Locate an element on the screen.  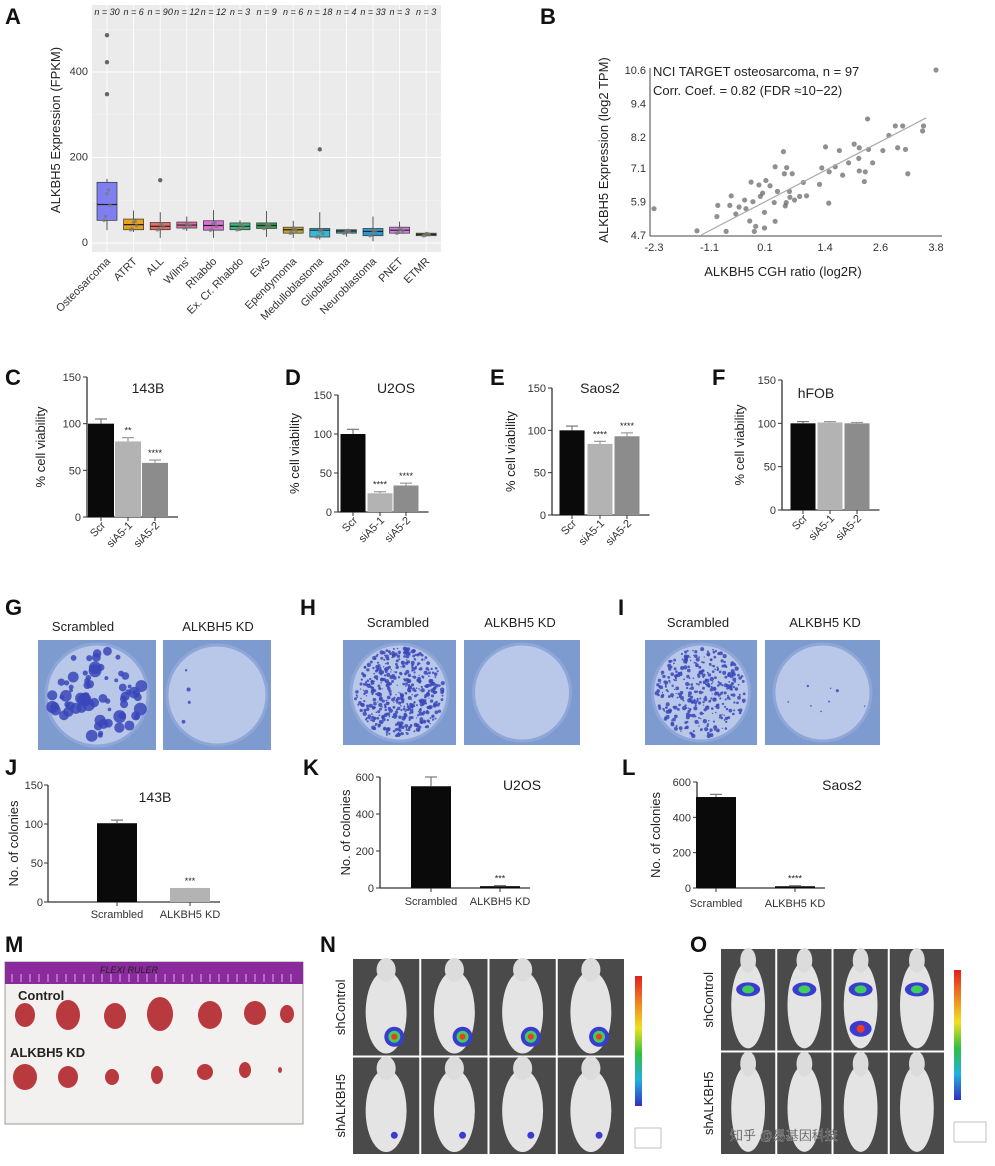
signal is located at coordinates (804, 989).